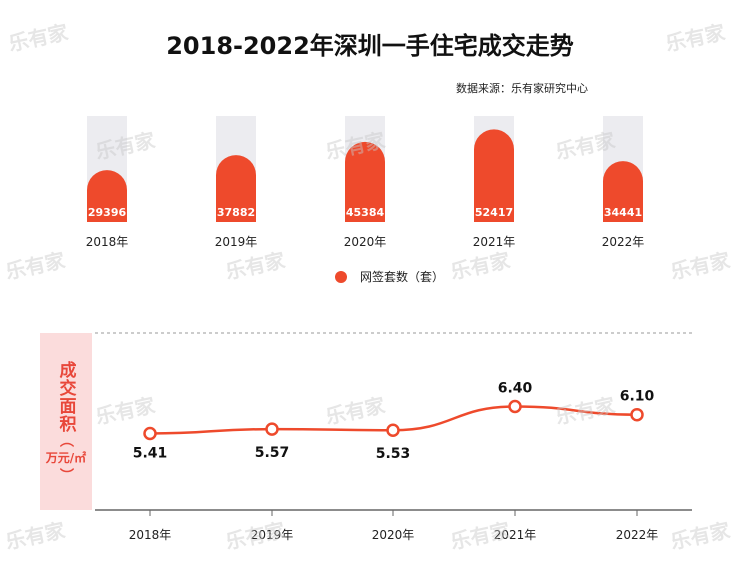  What do you see at coordinates (66, 440) in the screenshot?
I see `y-label-open: （` at bounding box center [66, 440].